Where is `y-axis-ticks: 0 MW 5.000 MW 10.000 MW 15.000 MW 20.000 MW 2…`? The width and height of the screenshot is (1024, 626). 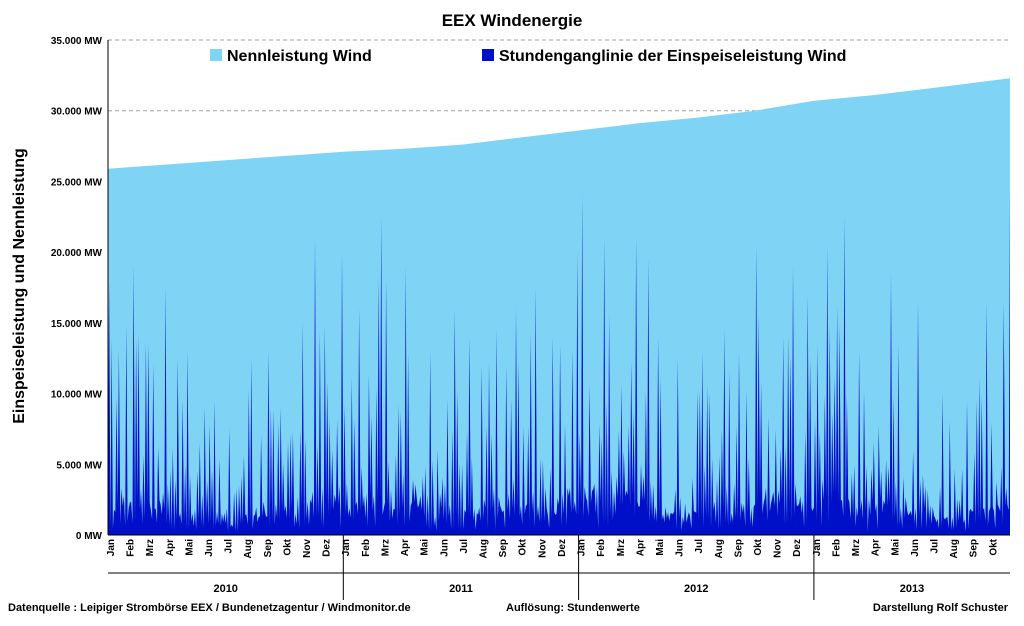 y-axis-ticks: 0 MW 5.000 MW 10.000 MW 15.000 MW 20.000 MW 2… is located at coordinates (77, 289).